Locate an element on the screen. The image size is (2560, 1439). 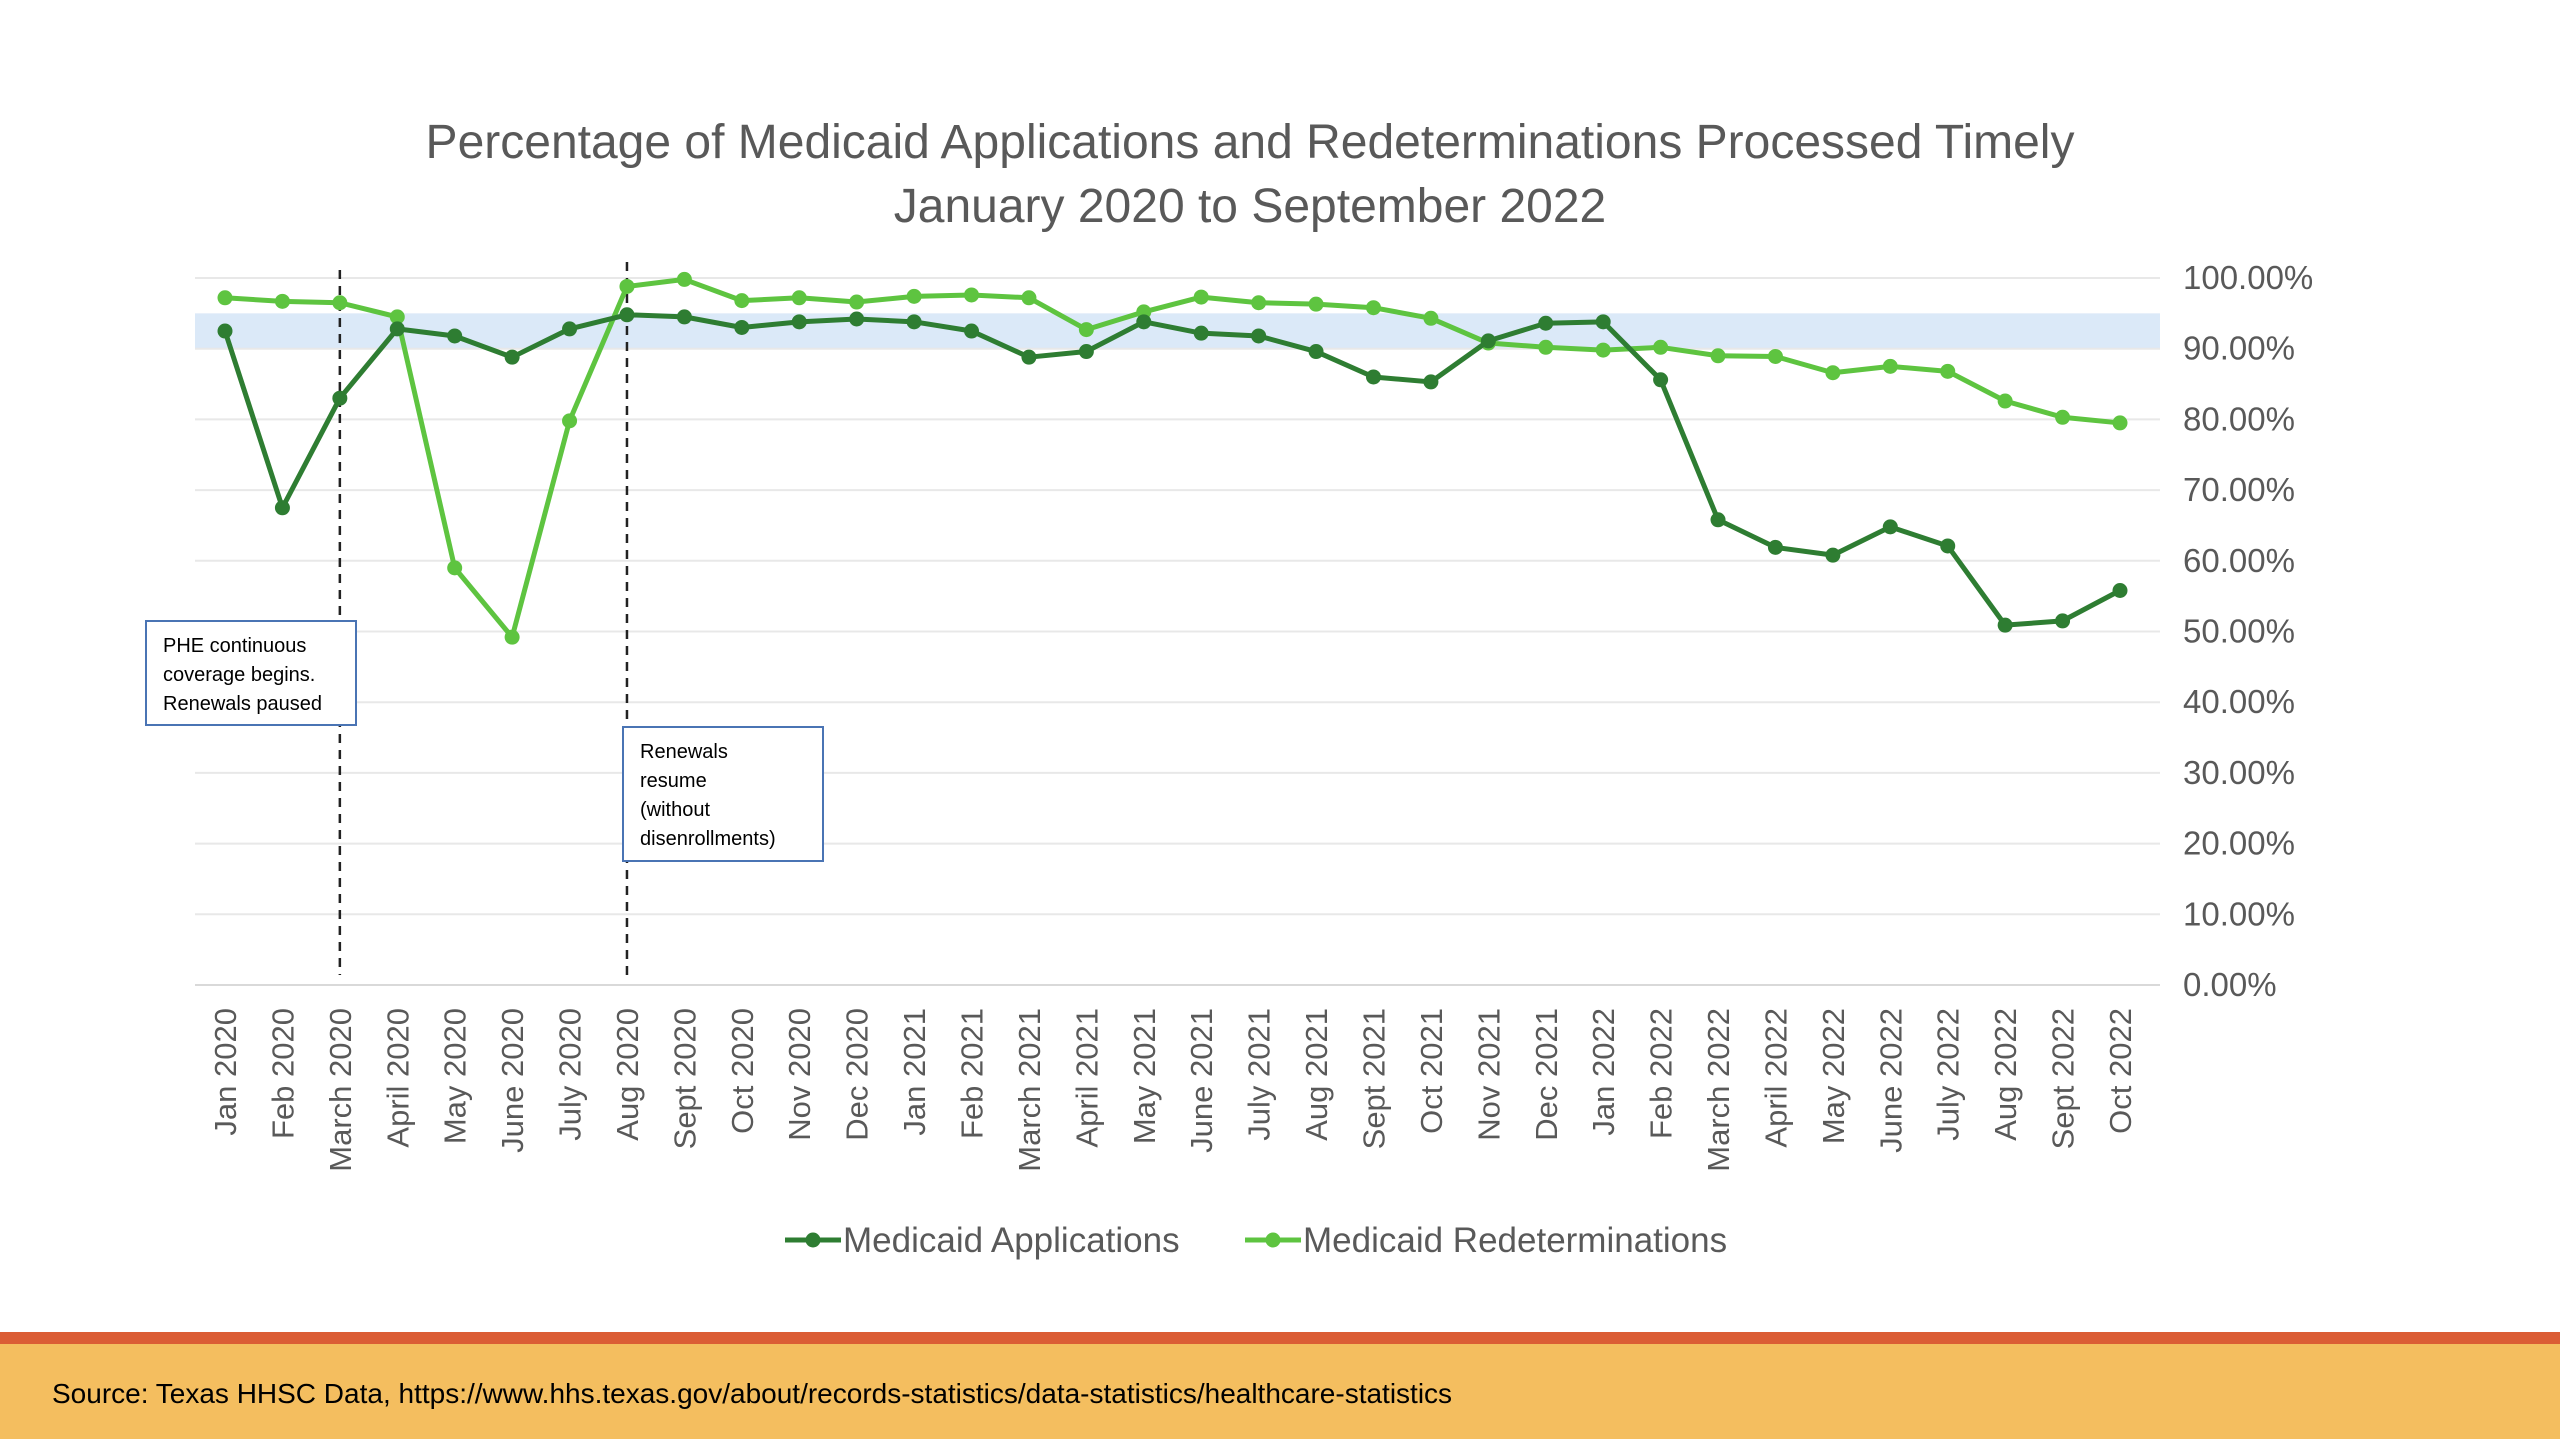
x-tick-label: Dec 2020 is located at coordinates (857, 1074).